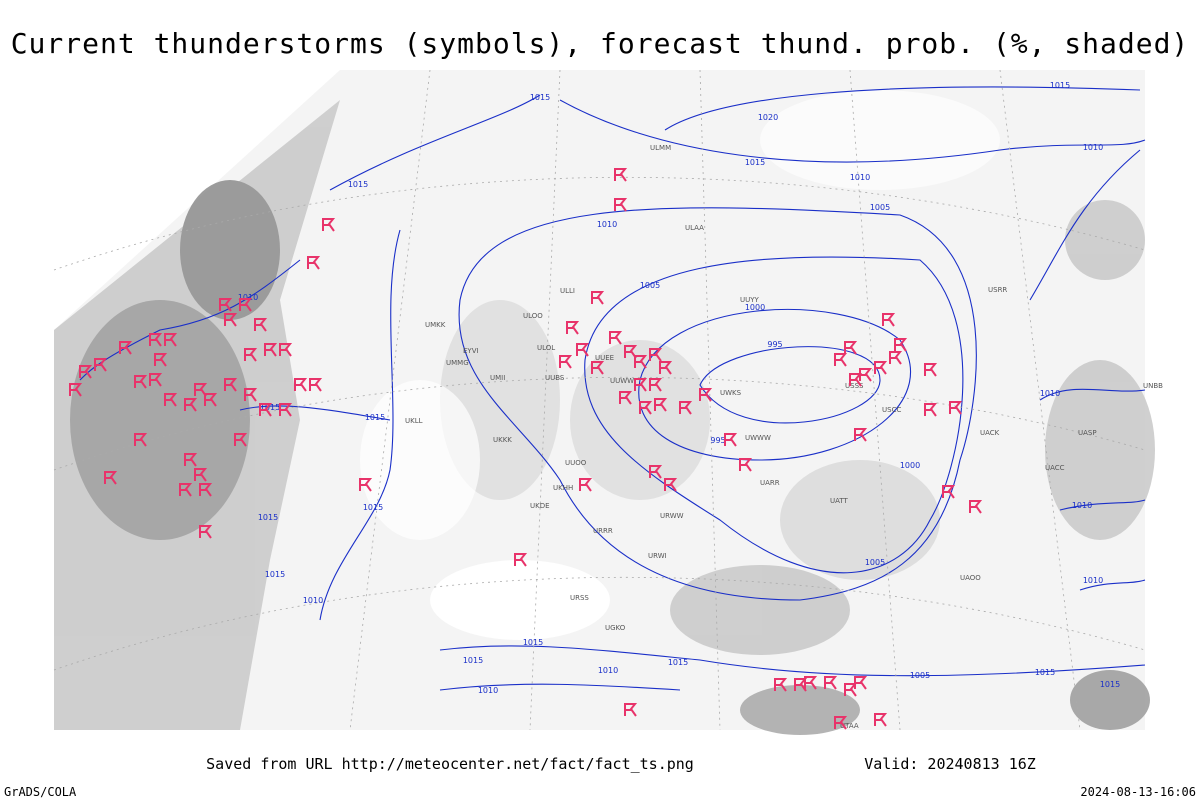  I want to click on station-label: UWWW, so click(758, 438).